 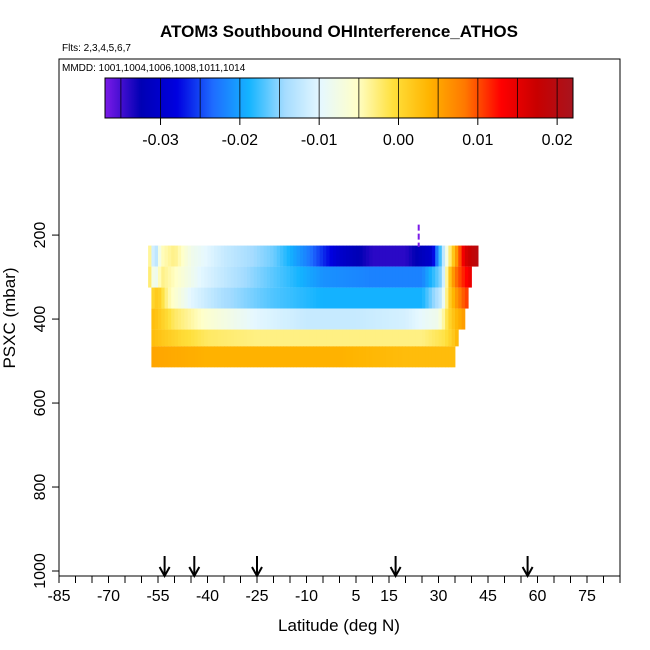 What do you see at coordinates (334, 590) in the screenshot?
I see `x-axis: -85 -70 -55 -40 -25 -10 5 15 30 45 60 75` at bounding box center [334, 590].